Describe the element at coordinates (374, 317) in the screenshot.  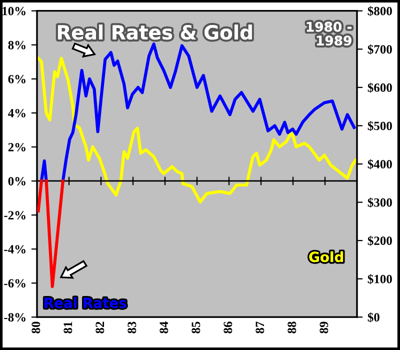
I see `y2-tick-label: $0` at that location.